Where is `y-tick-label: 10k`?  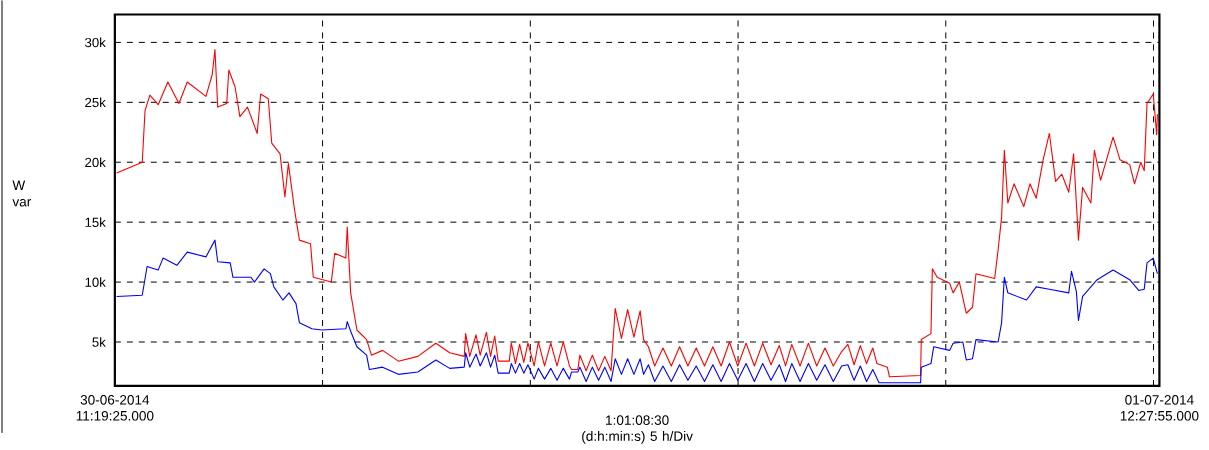 y-tick-label: 10k is located at coordinates (95, 282).